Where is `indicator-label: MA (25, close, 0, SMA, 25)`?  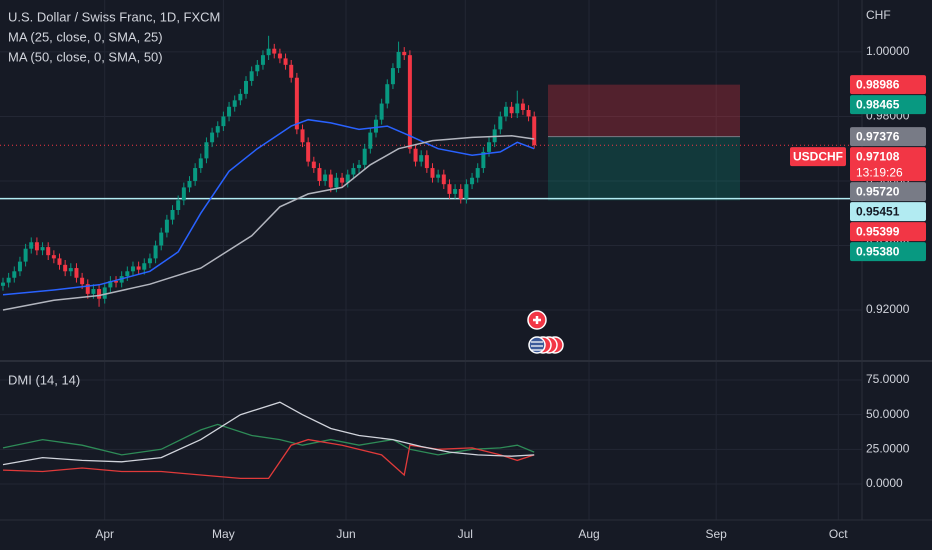
indicator-label: MA (25, close, 0, SMA, 25) is located at coordinates (85, 36).